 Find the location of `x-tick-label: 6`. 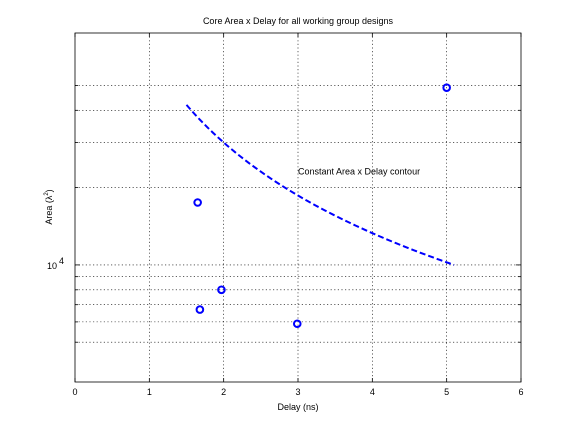

x-tick-label: 6 is located at coordinates (520, 392).